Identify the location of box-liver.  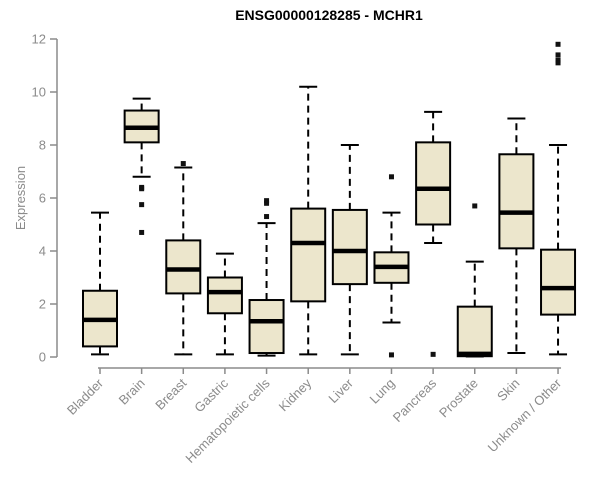
(349, 250).